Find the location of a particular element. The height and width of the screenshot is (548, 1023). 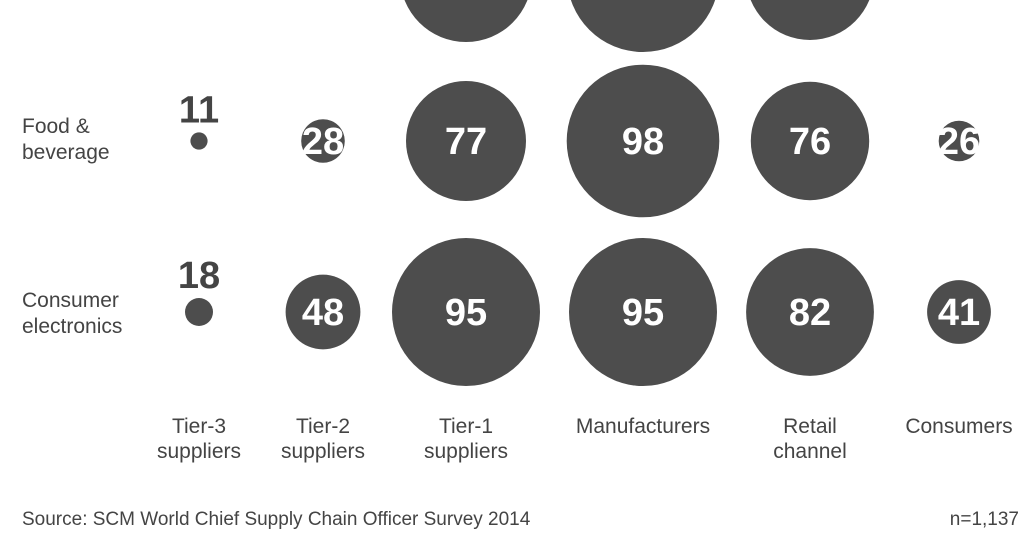

column-label-tier2: Tier-2 suppliers is located at coordinates (323, 439).